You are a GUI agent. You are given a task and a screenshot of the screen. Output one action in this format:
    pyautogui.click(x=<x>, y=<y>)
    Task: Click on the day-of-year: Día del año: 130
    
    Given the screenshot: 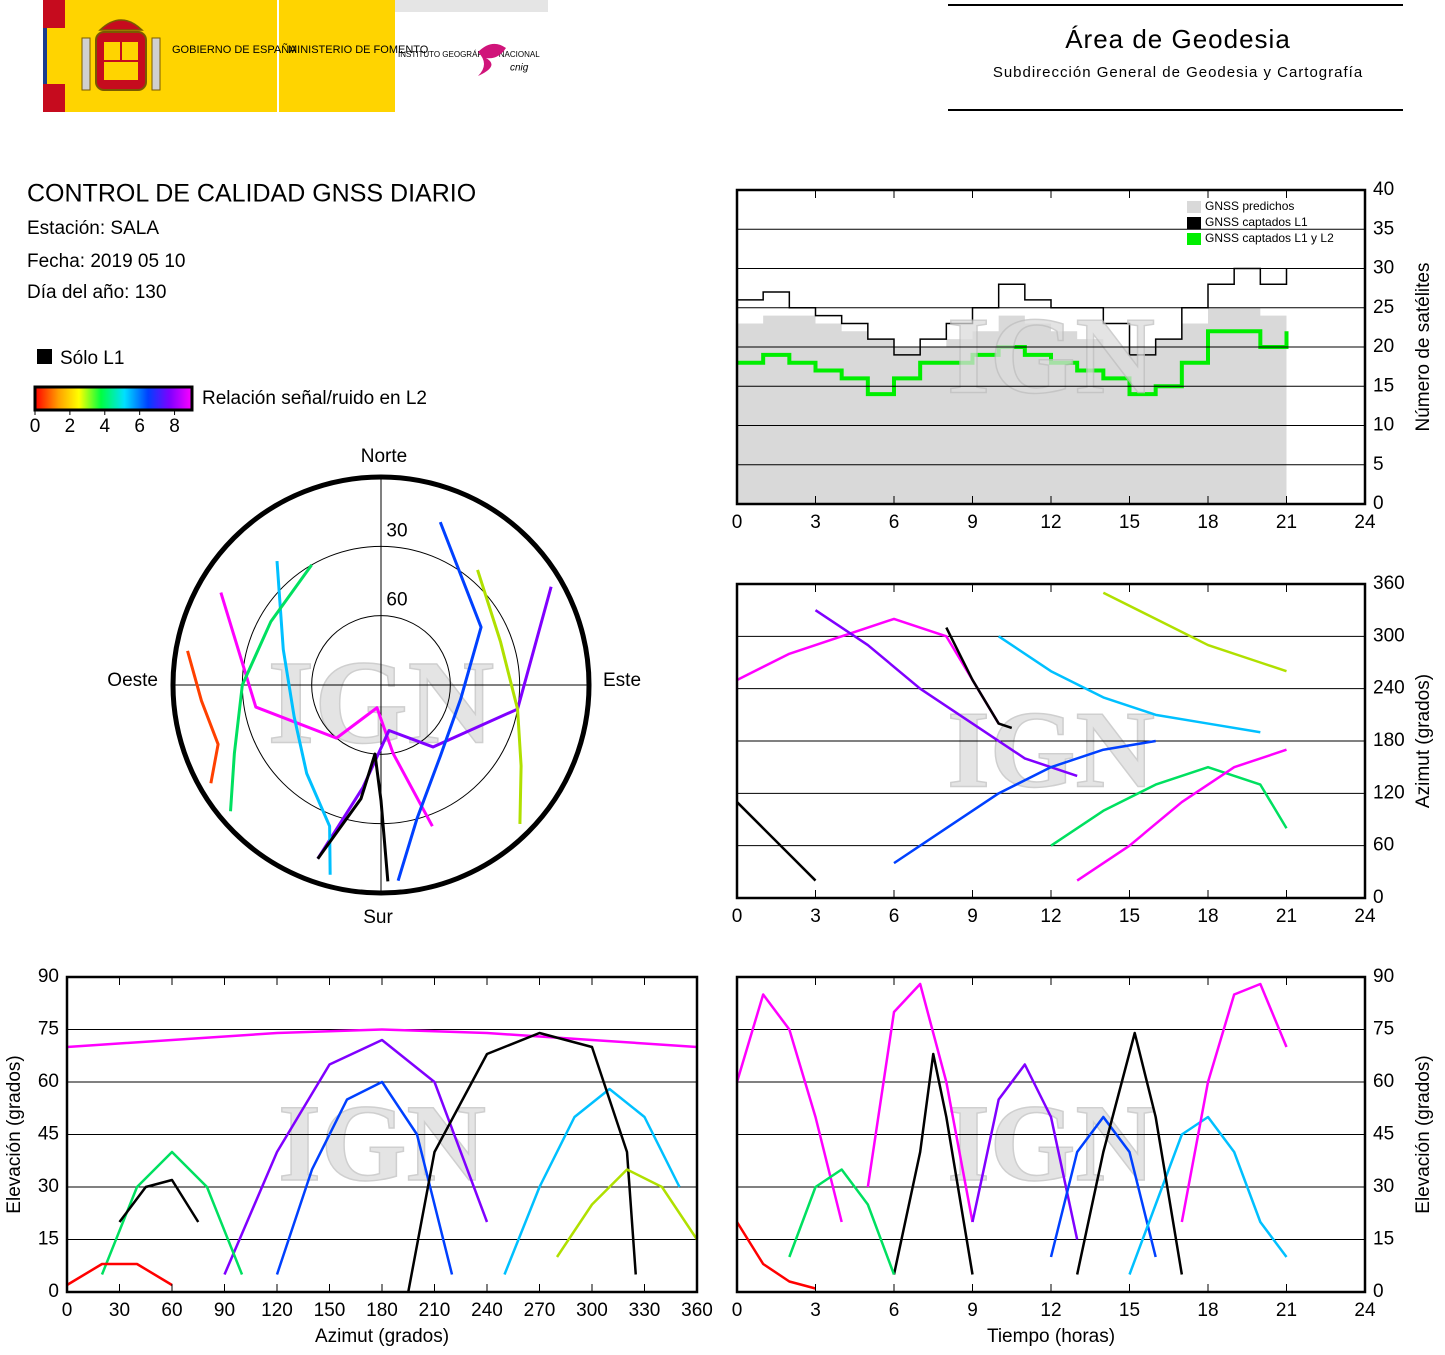 What is the action you would take?
    pyautogui.click(x=96, y=292)
    